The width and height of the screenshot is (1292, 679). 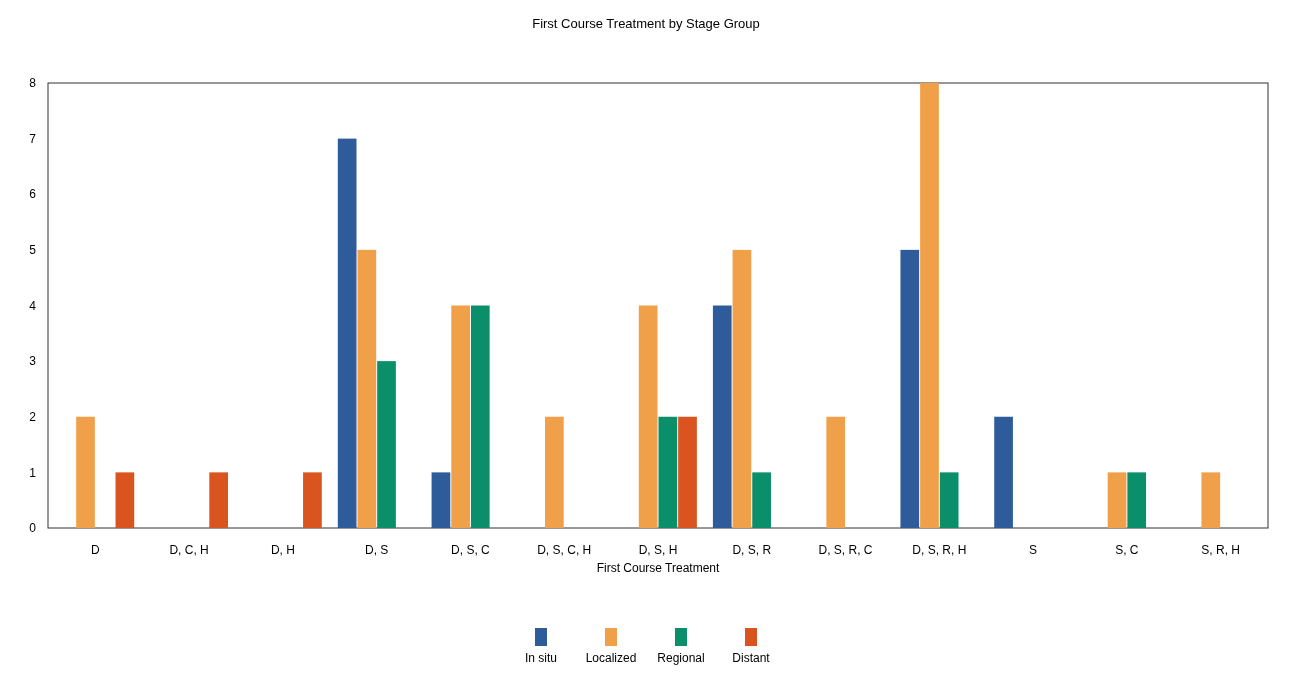 I want to click on x-tick-label: D, H, so click(x=282, y=550).